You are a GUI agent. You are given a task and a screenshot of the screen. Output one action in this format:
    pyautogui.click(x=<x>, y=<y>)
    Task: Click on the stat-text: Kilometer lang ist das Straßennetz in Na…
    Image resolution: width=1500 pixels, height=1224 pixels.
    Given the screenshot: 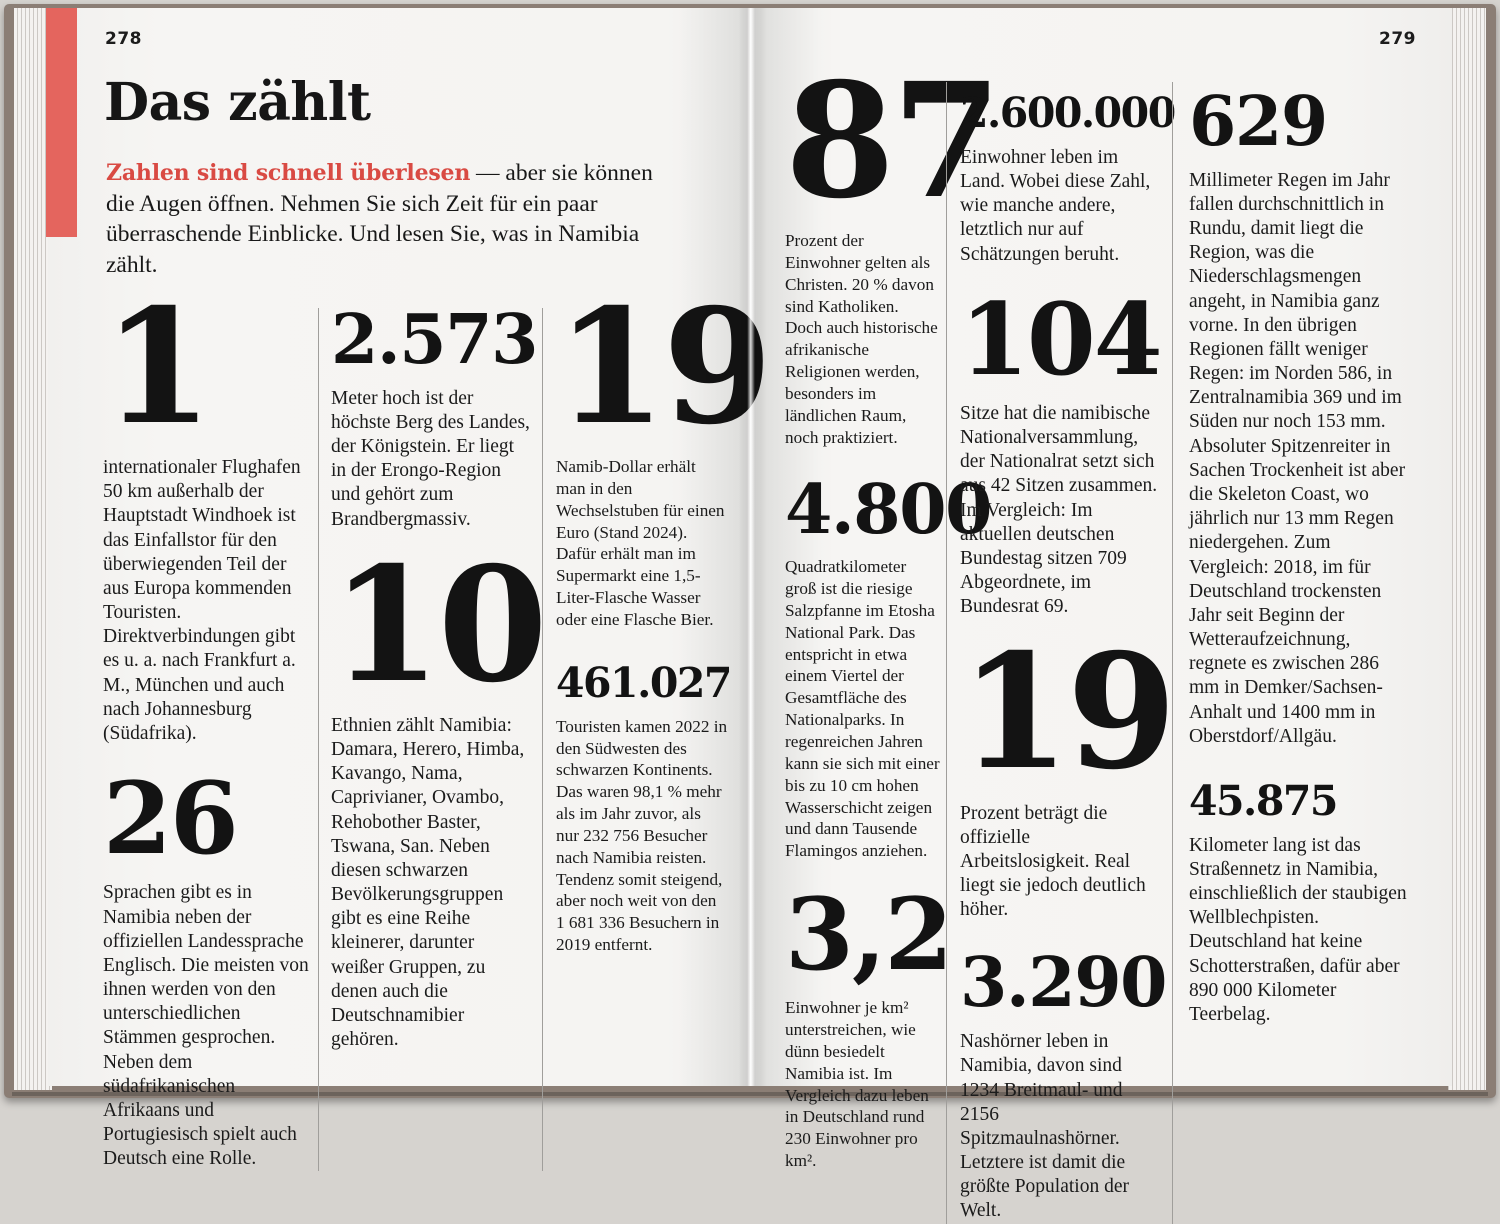 What is the action you would take?
    pyautogui.click(x=1298, y=929)
    